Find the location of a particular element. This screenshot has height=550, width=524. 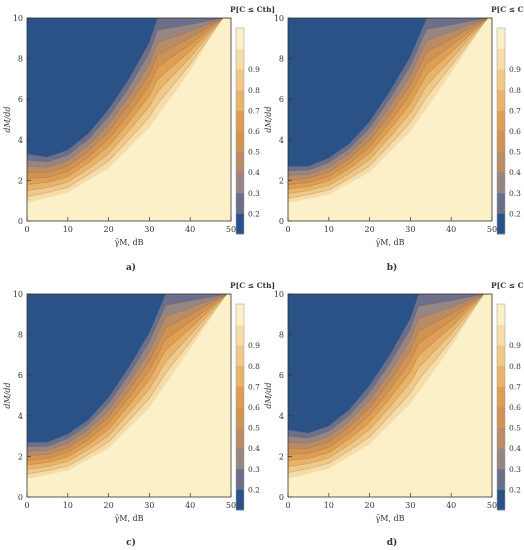

colorbar-frame is located at coordinates (240, 407).